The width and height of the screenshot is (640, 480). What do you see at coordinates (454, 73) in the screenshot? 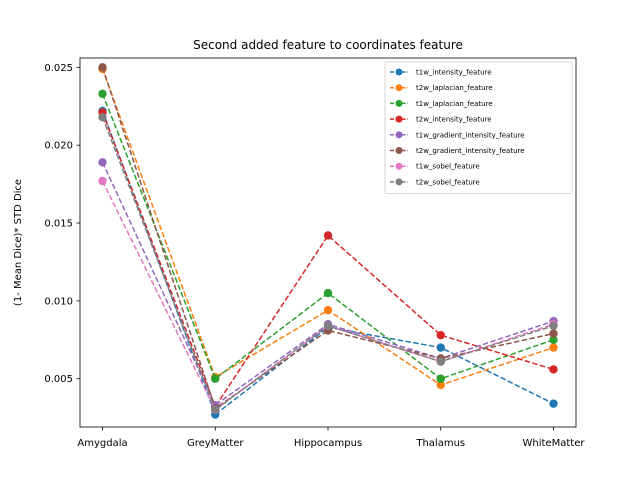
I see `legend-label: t1w_intensity_feature` at bounding box center [454, 73].